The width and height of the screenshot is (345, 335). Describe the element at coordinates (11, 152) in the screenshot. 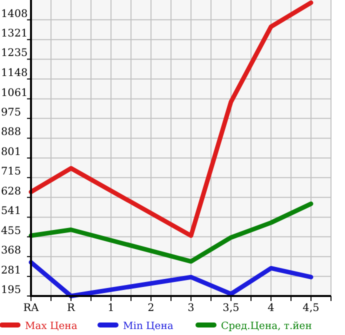

I see `y-tick-label: 801` at that location.